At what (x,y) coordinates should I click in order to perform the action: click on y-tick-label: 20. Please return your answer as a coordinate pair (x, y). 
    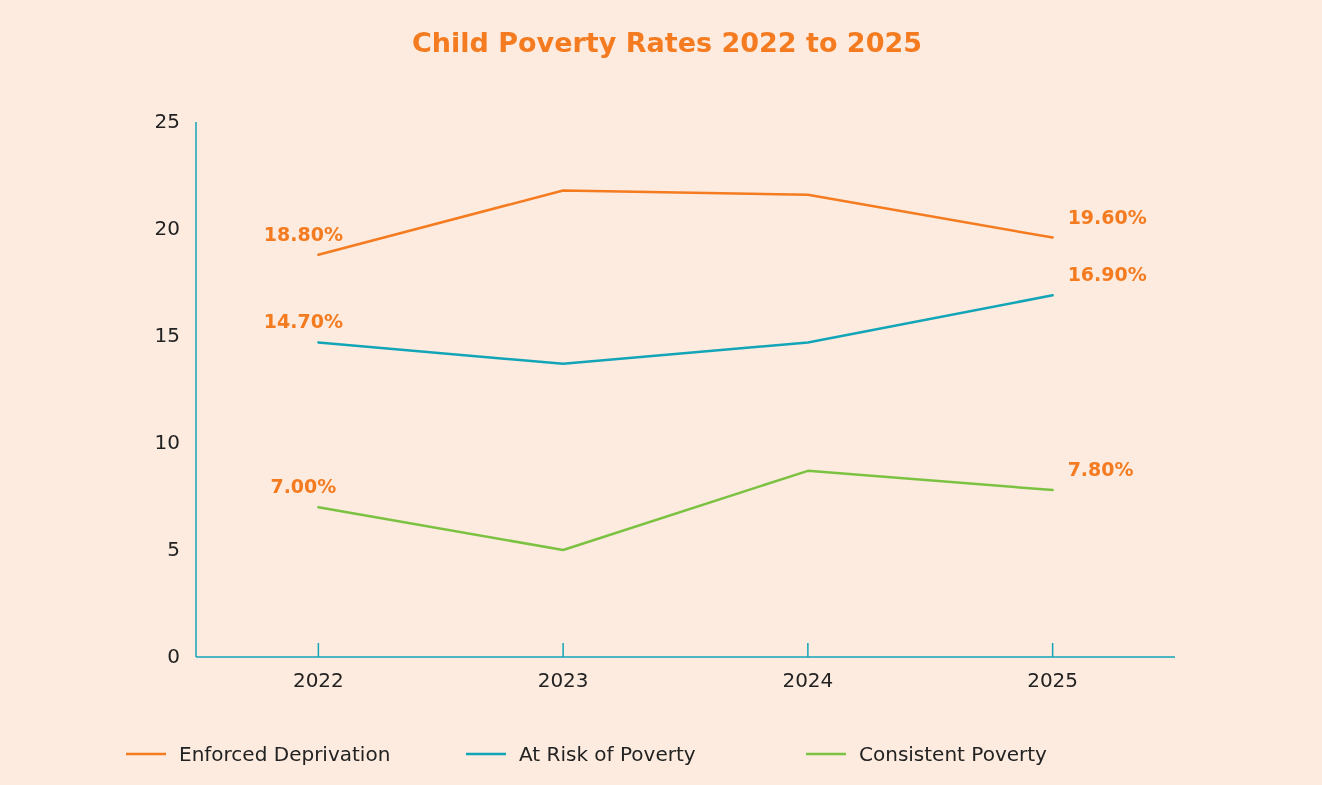
    Looking at the image, I should click on (167, 227).